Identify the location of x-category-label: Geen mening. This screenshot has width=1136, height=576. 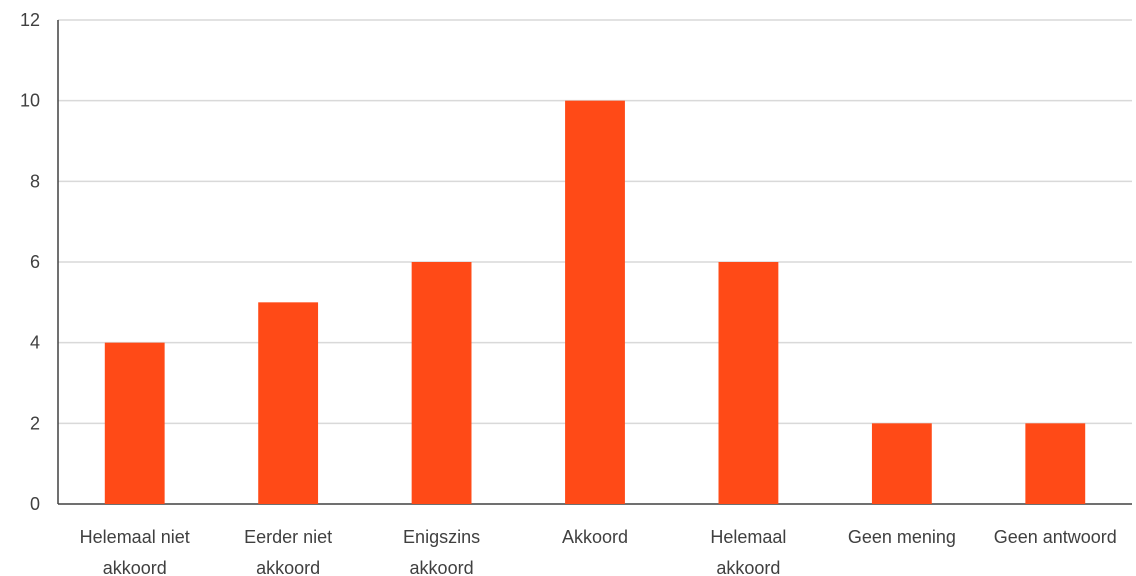
(902, 537).